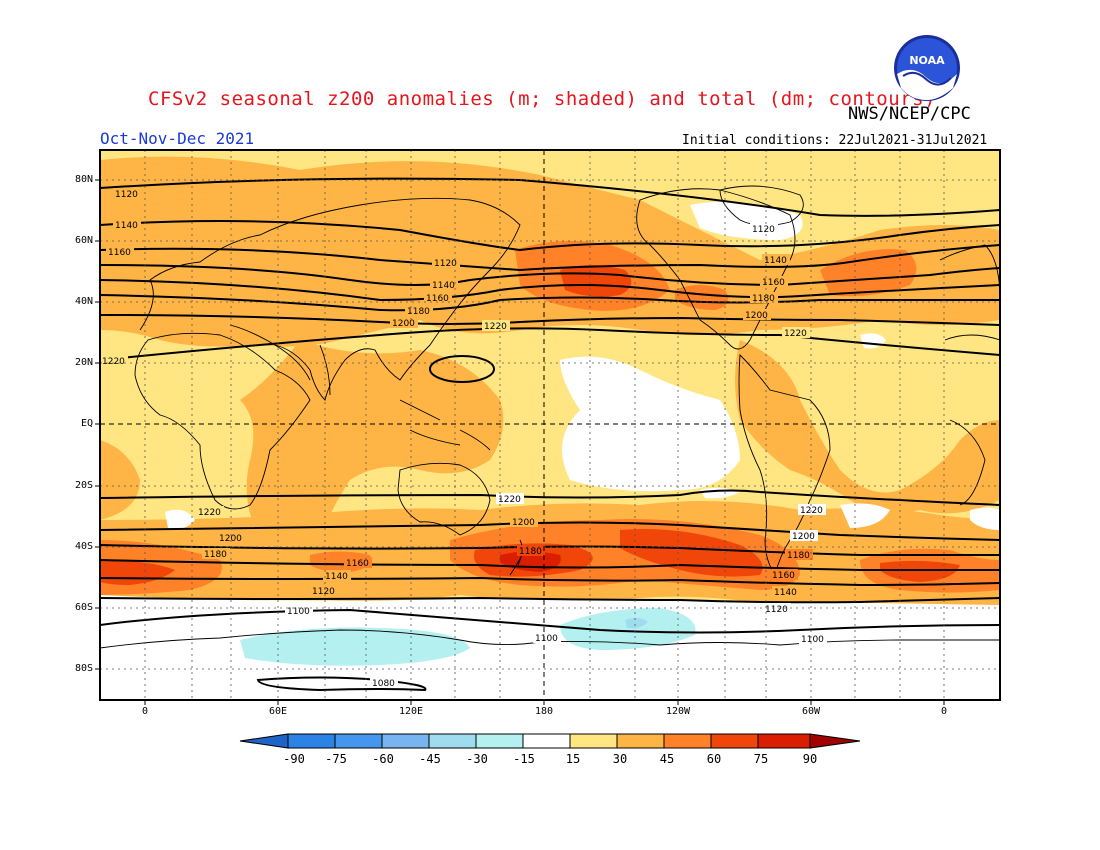 This screenshot has width=1100, height=850. What do you see at coordinates (83, 485) in the screenshot?
I see `lat-label-20s: 20S` at bounding box center [83, 485].